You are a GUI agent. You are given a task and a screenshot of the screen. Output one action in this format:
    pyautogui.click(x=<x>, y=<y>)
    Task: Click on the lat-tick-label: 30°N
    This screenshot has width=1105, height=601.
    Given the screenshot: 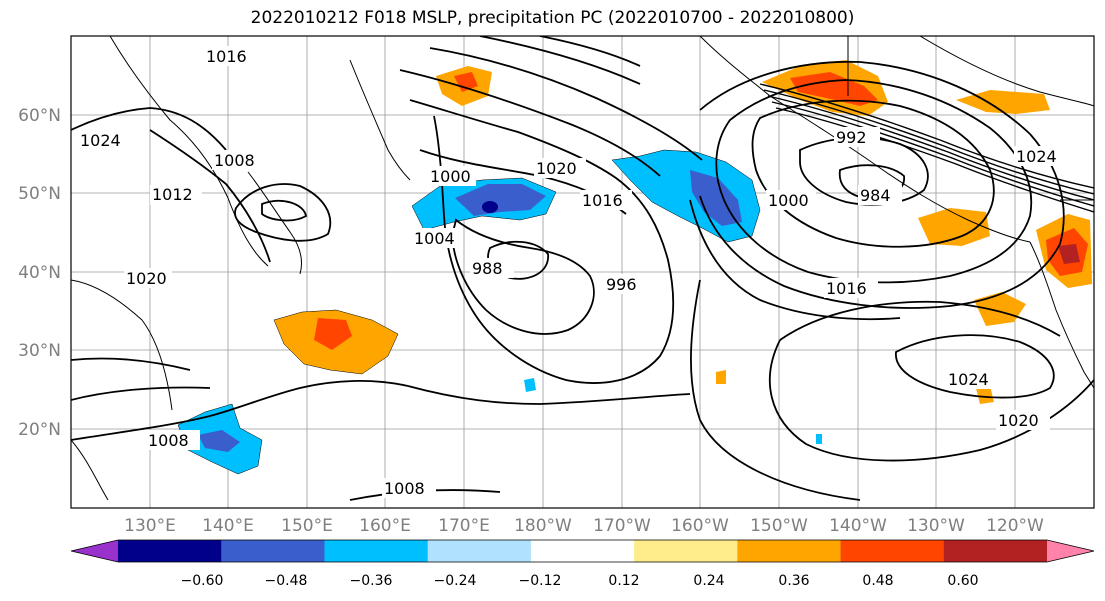 What is the action you would take?
    pyautogui.click(x=39, y=351)
    